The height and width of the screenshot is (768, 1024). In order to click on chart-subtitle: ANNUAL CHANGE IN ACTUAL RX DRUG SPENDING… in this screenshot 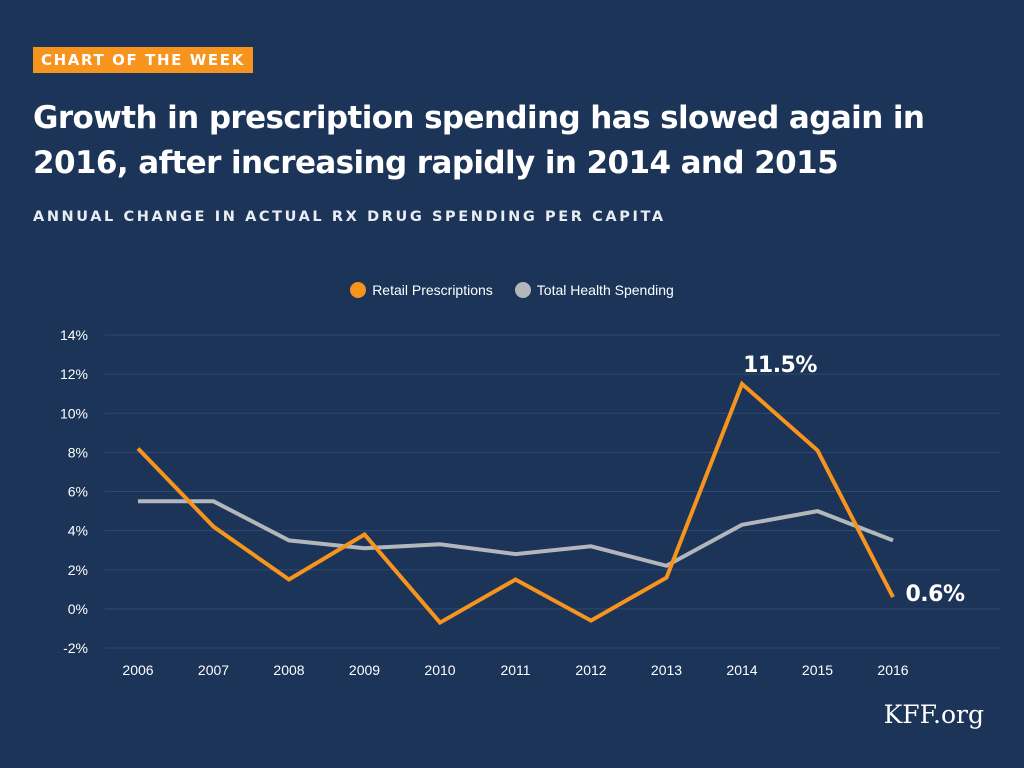, I will do `click(349, 217)`.